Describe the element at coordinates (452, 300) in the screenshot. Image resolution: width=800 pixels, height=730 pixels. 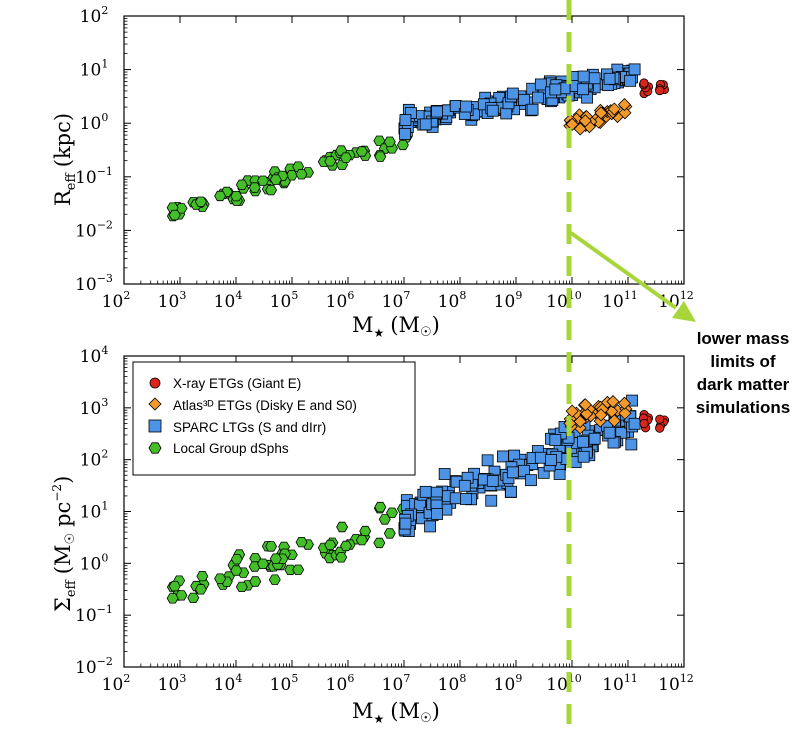
I see `top-xtick-label: 10⁸` at that location.